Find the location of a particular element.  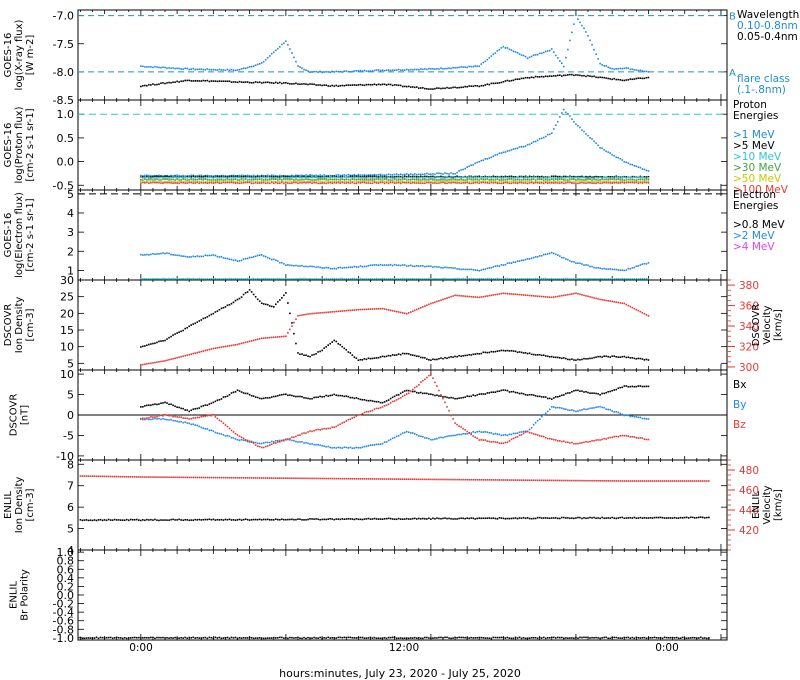

y-tick-label: -5 is located at coordinates (68, 435).